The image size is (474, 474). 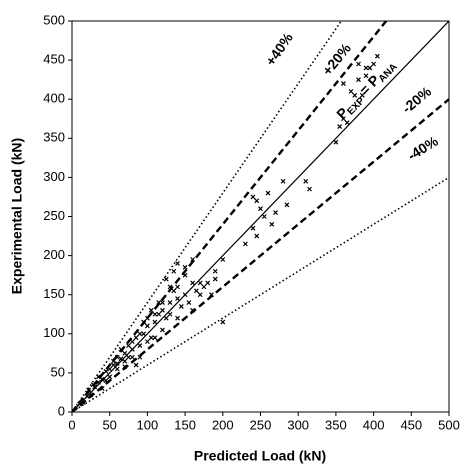 I want to click on x-axis-label: Predicted Load (kN), so click(x=260, y=456).